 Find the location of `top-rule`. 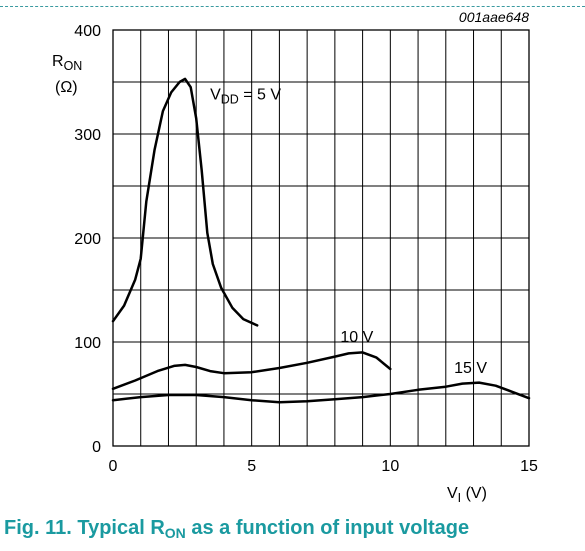

top-rule is located at coordinates (292, 6).